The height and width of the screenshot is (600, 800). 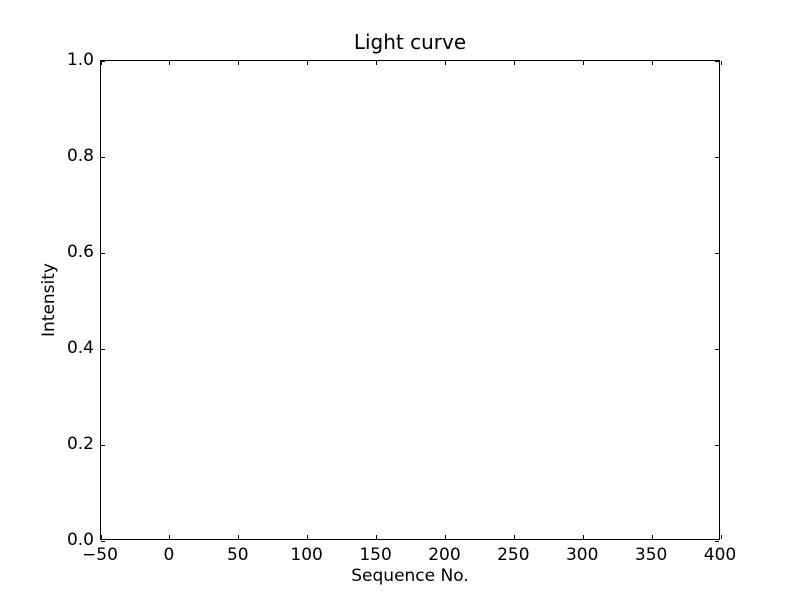 What do you see at coordinates (80, 540) in the screenshot?
I see `y-tick-label: 0.0` at bounding box center [80, 540].